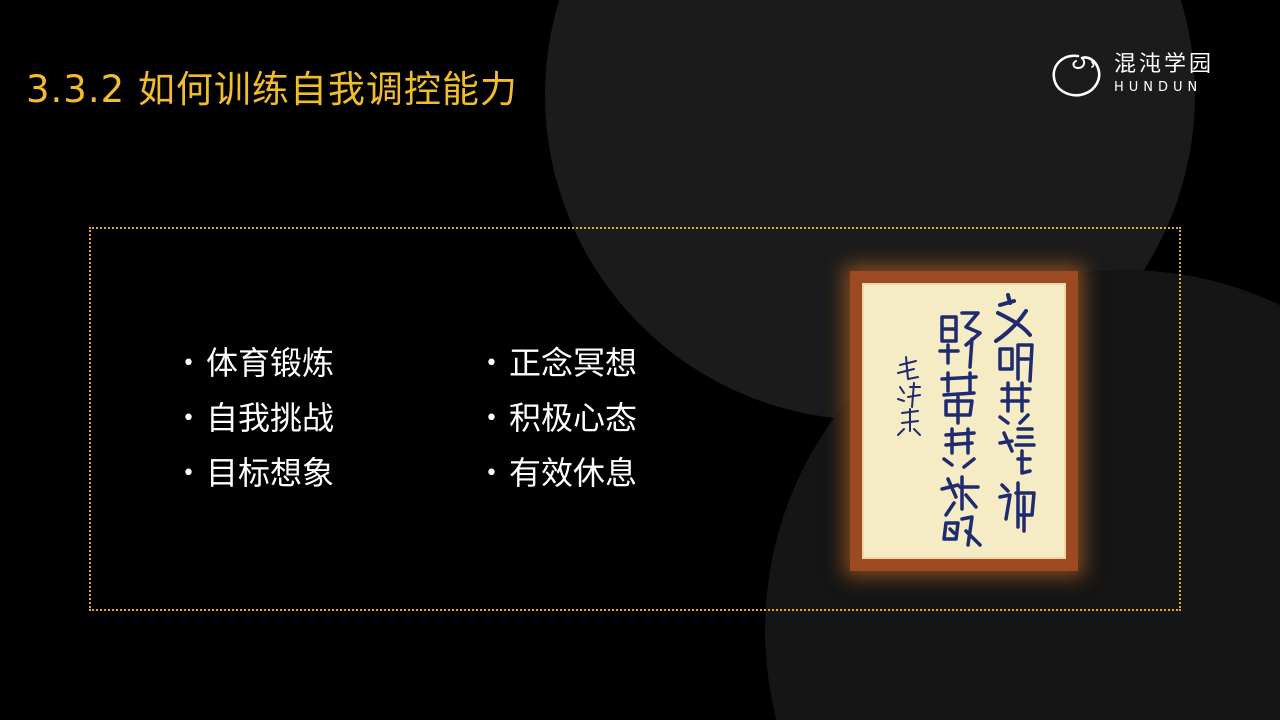 This screenshot has height=720, width=1280. Describe the element at coordinates (561, 363) in the screenshot. I see `bullet-item: 正念冥想` at that location.